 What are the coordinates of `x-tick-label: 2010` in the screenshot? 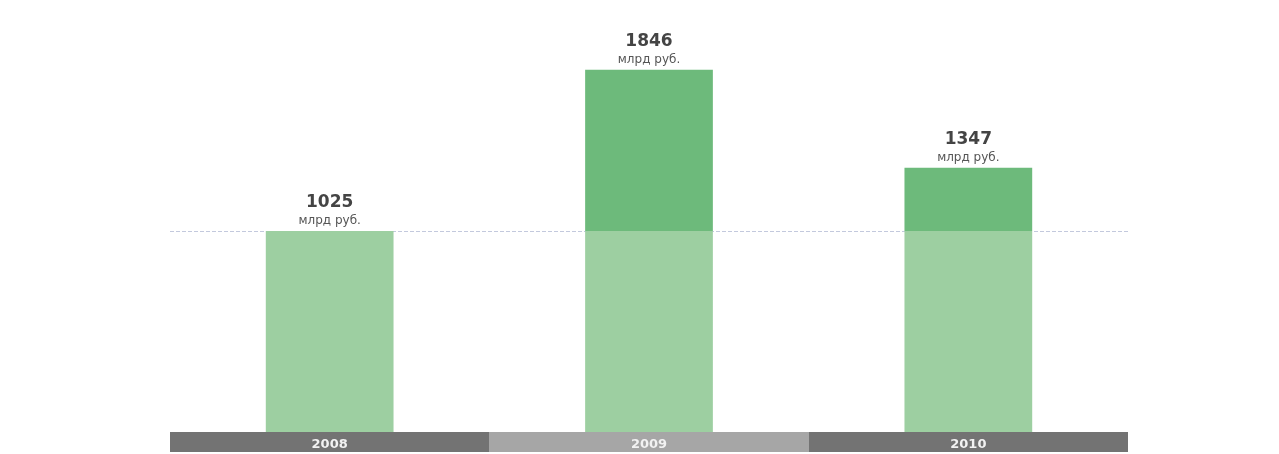 It's located at (968, 443).